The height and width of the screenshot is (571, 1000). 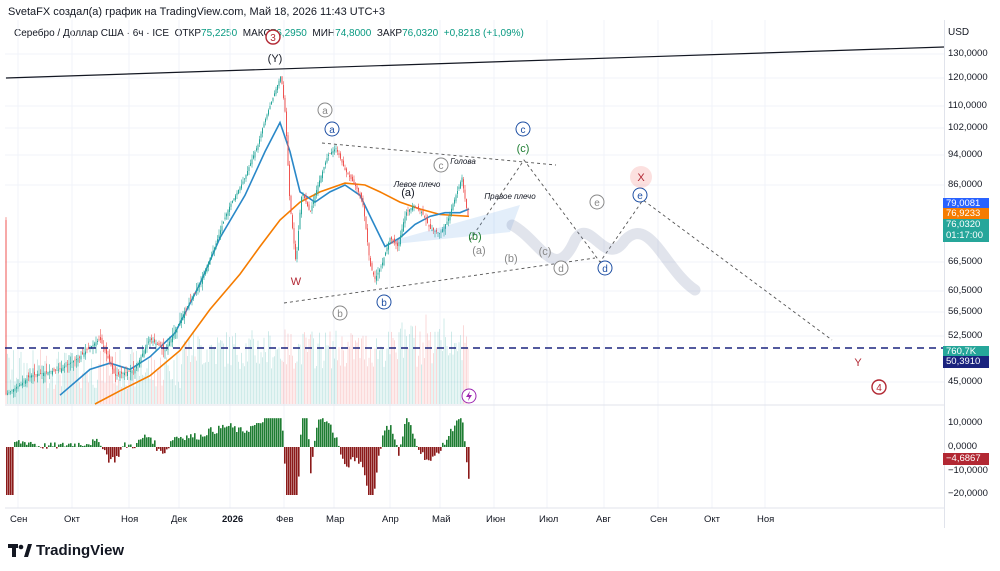 What do you see at coordinates (965, 154) in the screenshot?
I see `price-tick: 94,0000` at bounding box center [965, 154].